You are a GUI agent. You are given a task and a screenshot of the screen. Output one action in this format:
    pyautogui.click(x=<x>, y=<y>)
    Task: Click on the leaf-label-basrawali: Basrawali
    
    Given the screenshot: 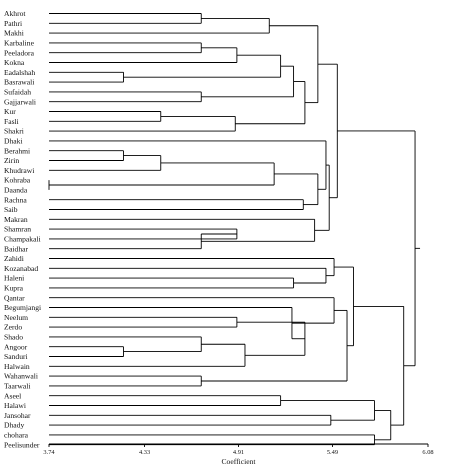 What is the action you would take?
    pyautogui.click(x=19, y=82)
    